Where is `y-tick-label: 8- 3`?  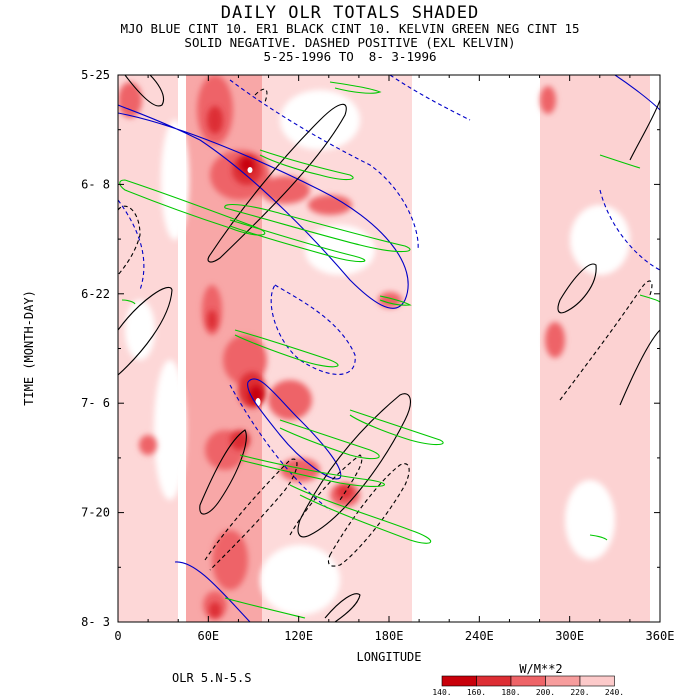
y-tick-label: 8- 3 is located at coordinates (95, 622).